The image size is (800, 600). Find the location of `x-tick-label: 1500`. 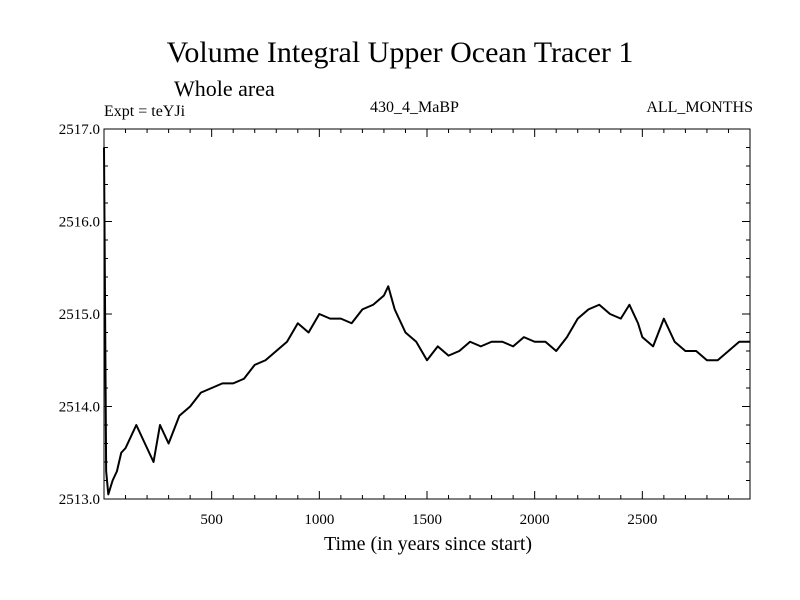

x-tick-label: 1500 is located at coordinates (427, 520).